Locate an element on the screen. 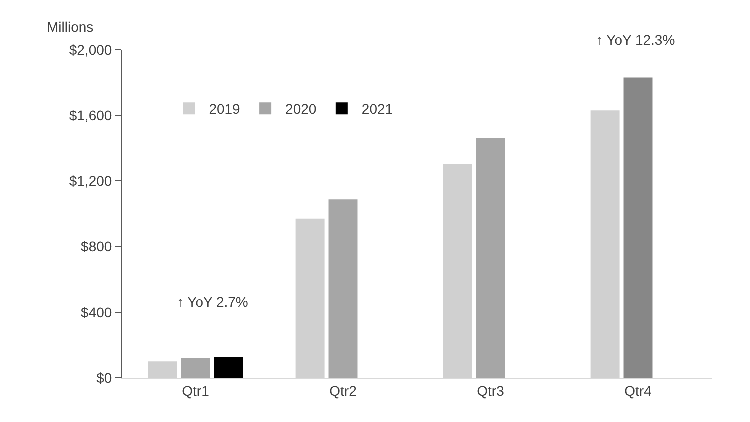 The width and height of the screenshot is (750, 422). y-tick-label: $1,600 is located at coordinates (90, 116).